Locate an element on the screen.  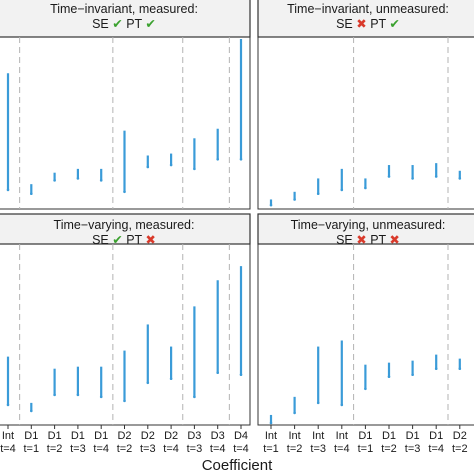
facet-subtitle: SE ✖ PT ✔ is located at coordinates (368, 23).